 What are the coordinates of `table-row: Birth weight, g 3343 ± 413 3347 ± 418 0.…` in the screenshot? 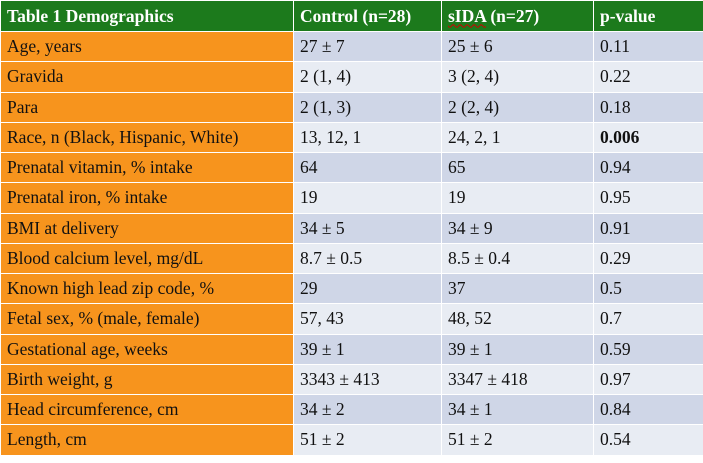 It's located at (352, 379).